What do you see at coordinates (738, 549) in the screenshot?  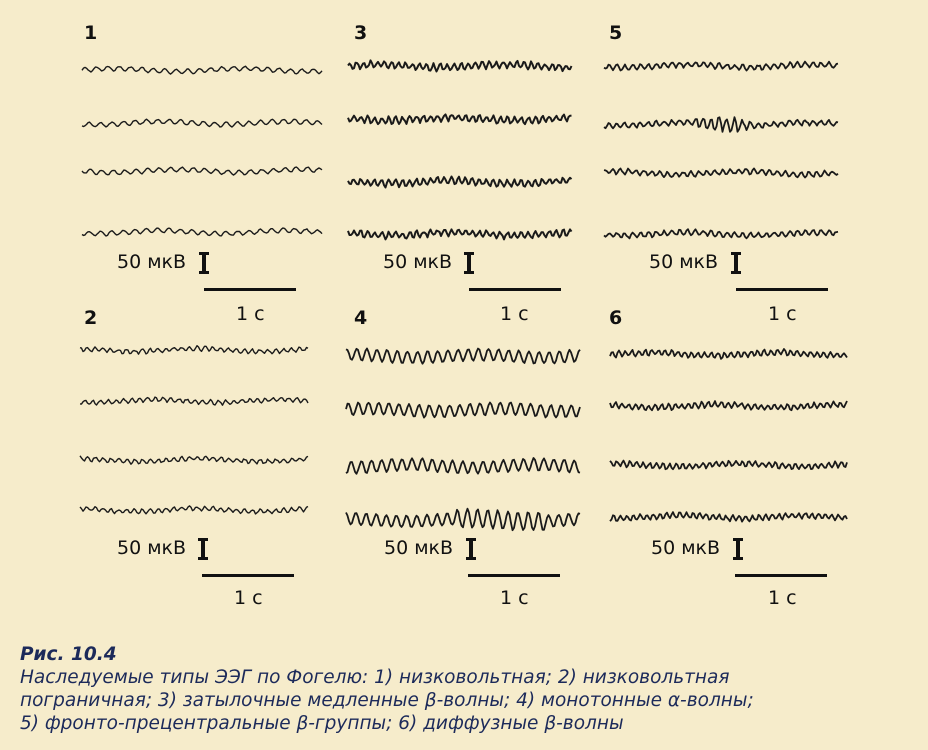 I see `panel-6-amplitude-bar` at bounding box center [738, 549].